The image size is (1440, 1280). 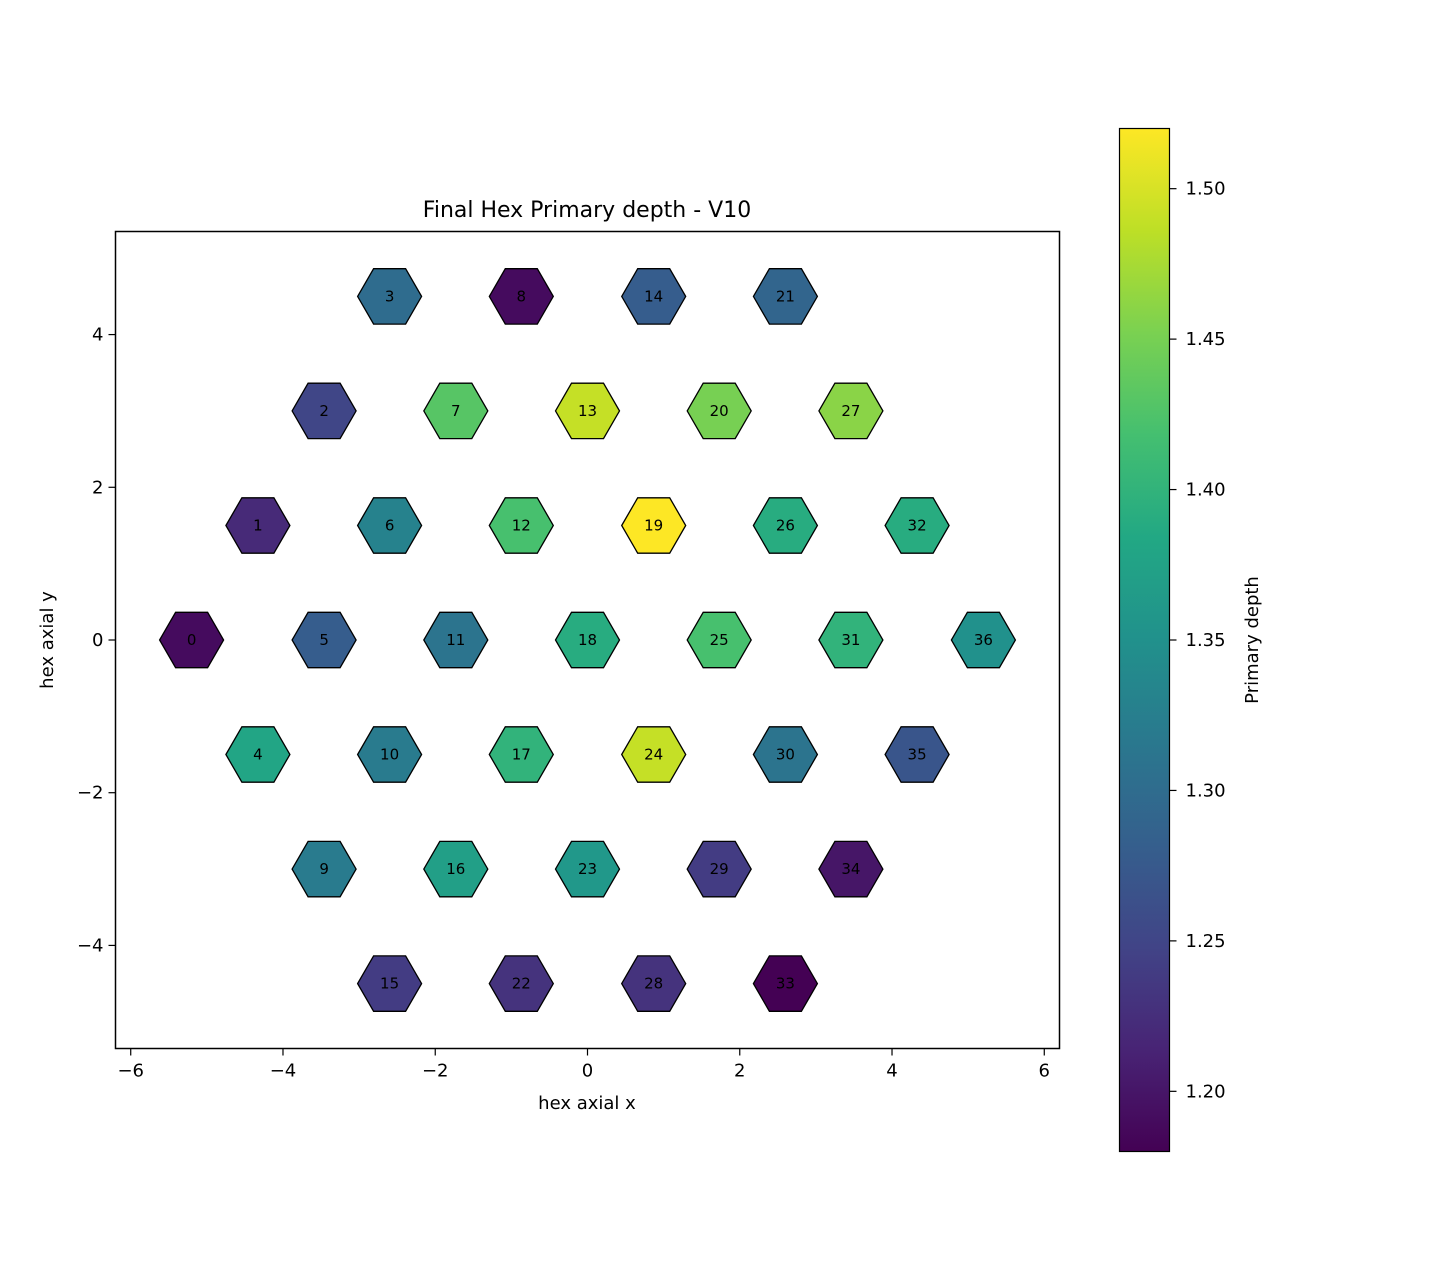 What do you see at coordinates (97, 487) in the screenshot?
I see `y-tick-label: 2` at bounding box center [97, 487].